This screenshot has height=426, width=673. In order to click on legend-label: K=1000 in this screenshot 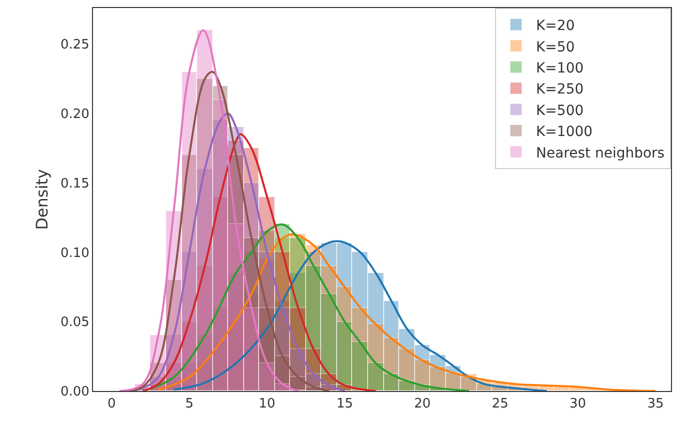, I will do `click(564, 132)`.